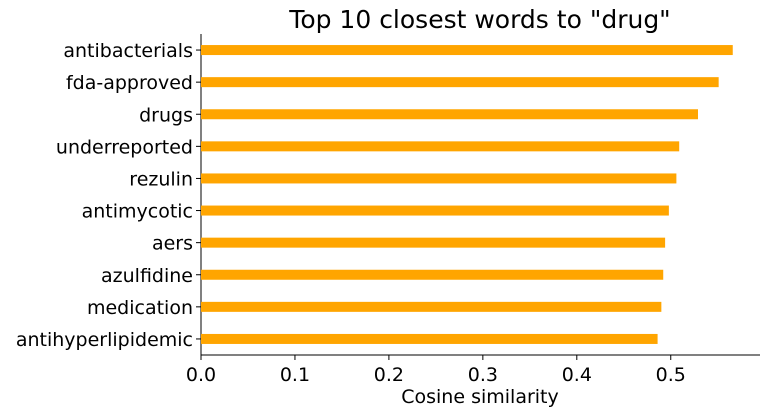 This screenshot has width=766, height=414. I want to click on y-tick-label: antimycotic, so click(137, 212).